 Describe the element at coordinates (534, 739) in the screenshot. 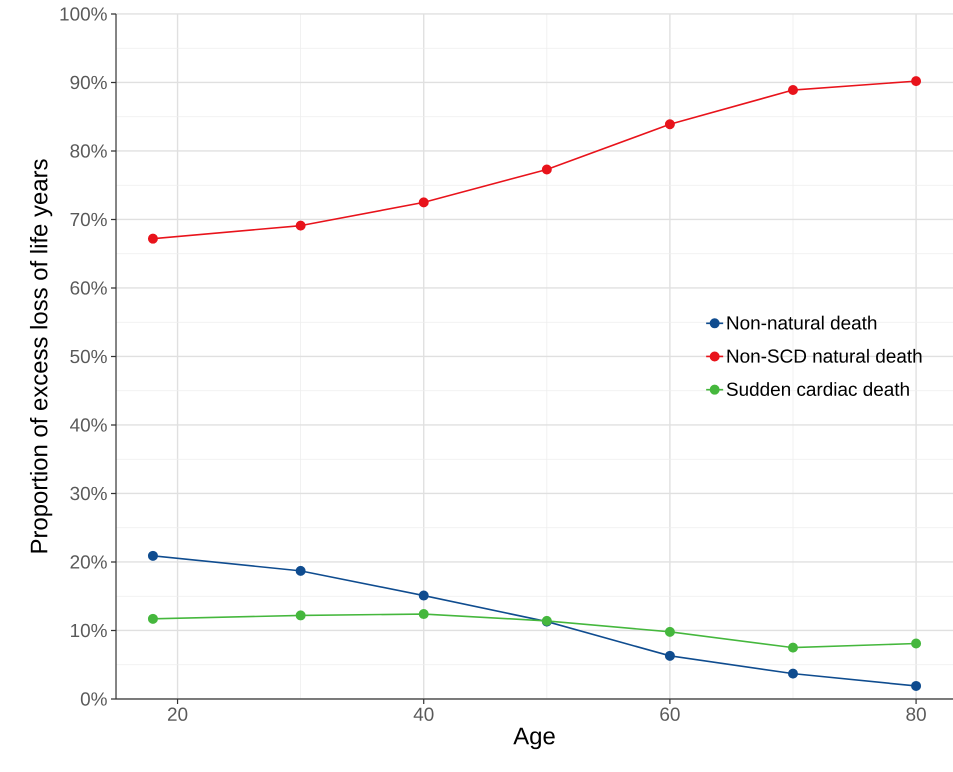

I see `x-axis-title: Age` at that location.